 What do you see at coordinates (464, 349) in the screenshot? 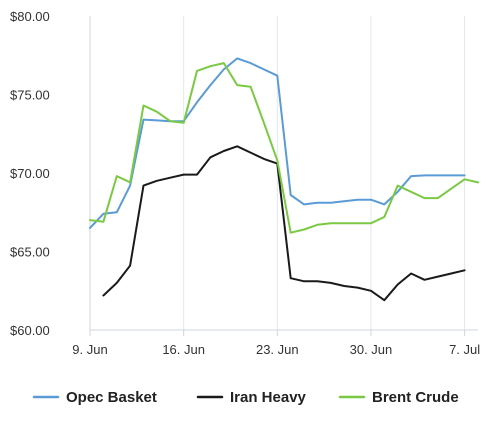
I see `x-tick-label: 7. Jul` at bounding box center [464, 349].